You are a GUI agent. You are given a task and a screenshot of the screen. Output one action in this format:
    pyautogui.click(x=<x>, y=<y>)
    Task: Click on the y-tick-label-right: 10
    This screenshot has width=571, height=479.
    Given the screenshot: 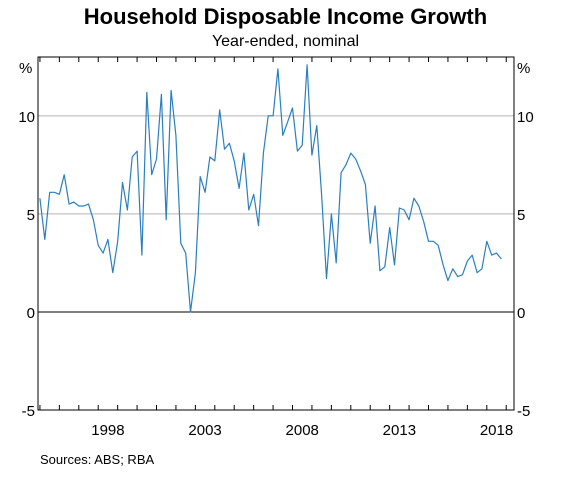 What is the action you would take?
    pyautogui.click(x=525, y=117)
    